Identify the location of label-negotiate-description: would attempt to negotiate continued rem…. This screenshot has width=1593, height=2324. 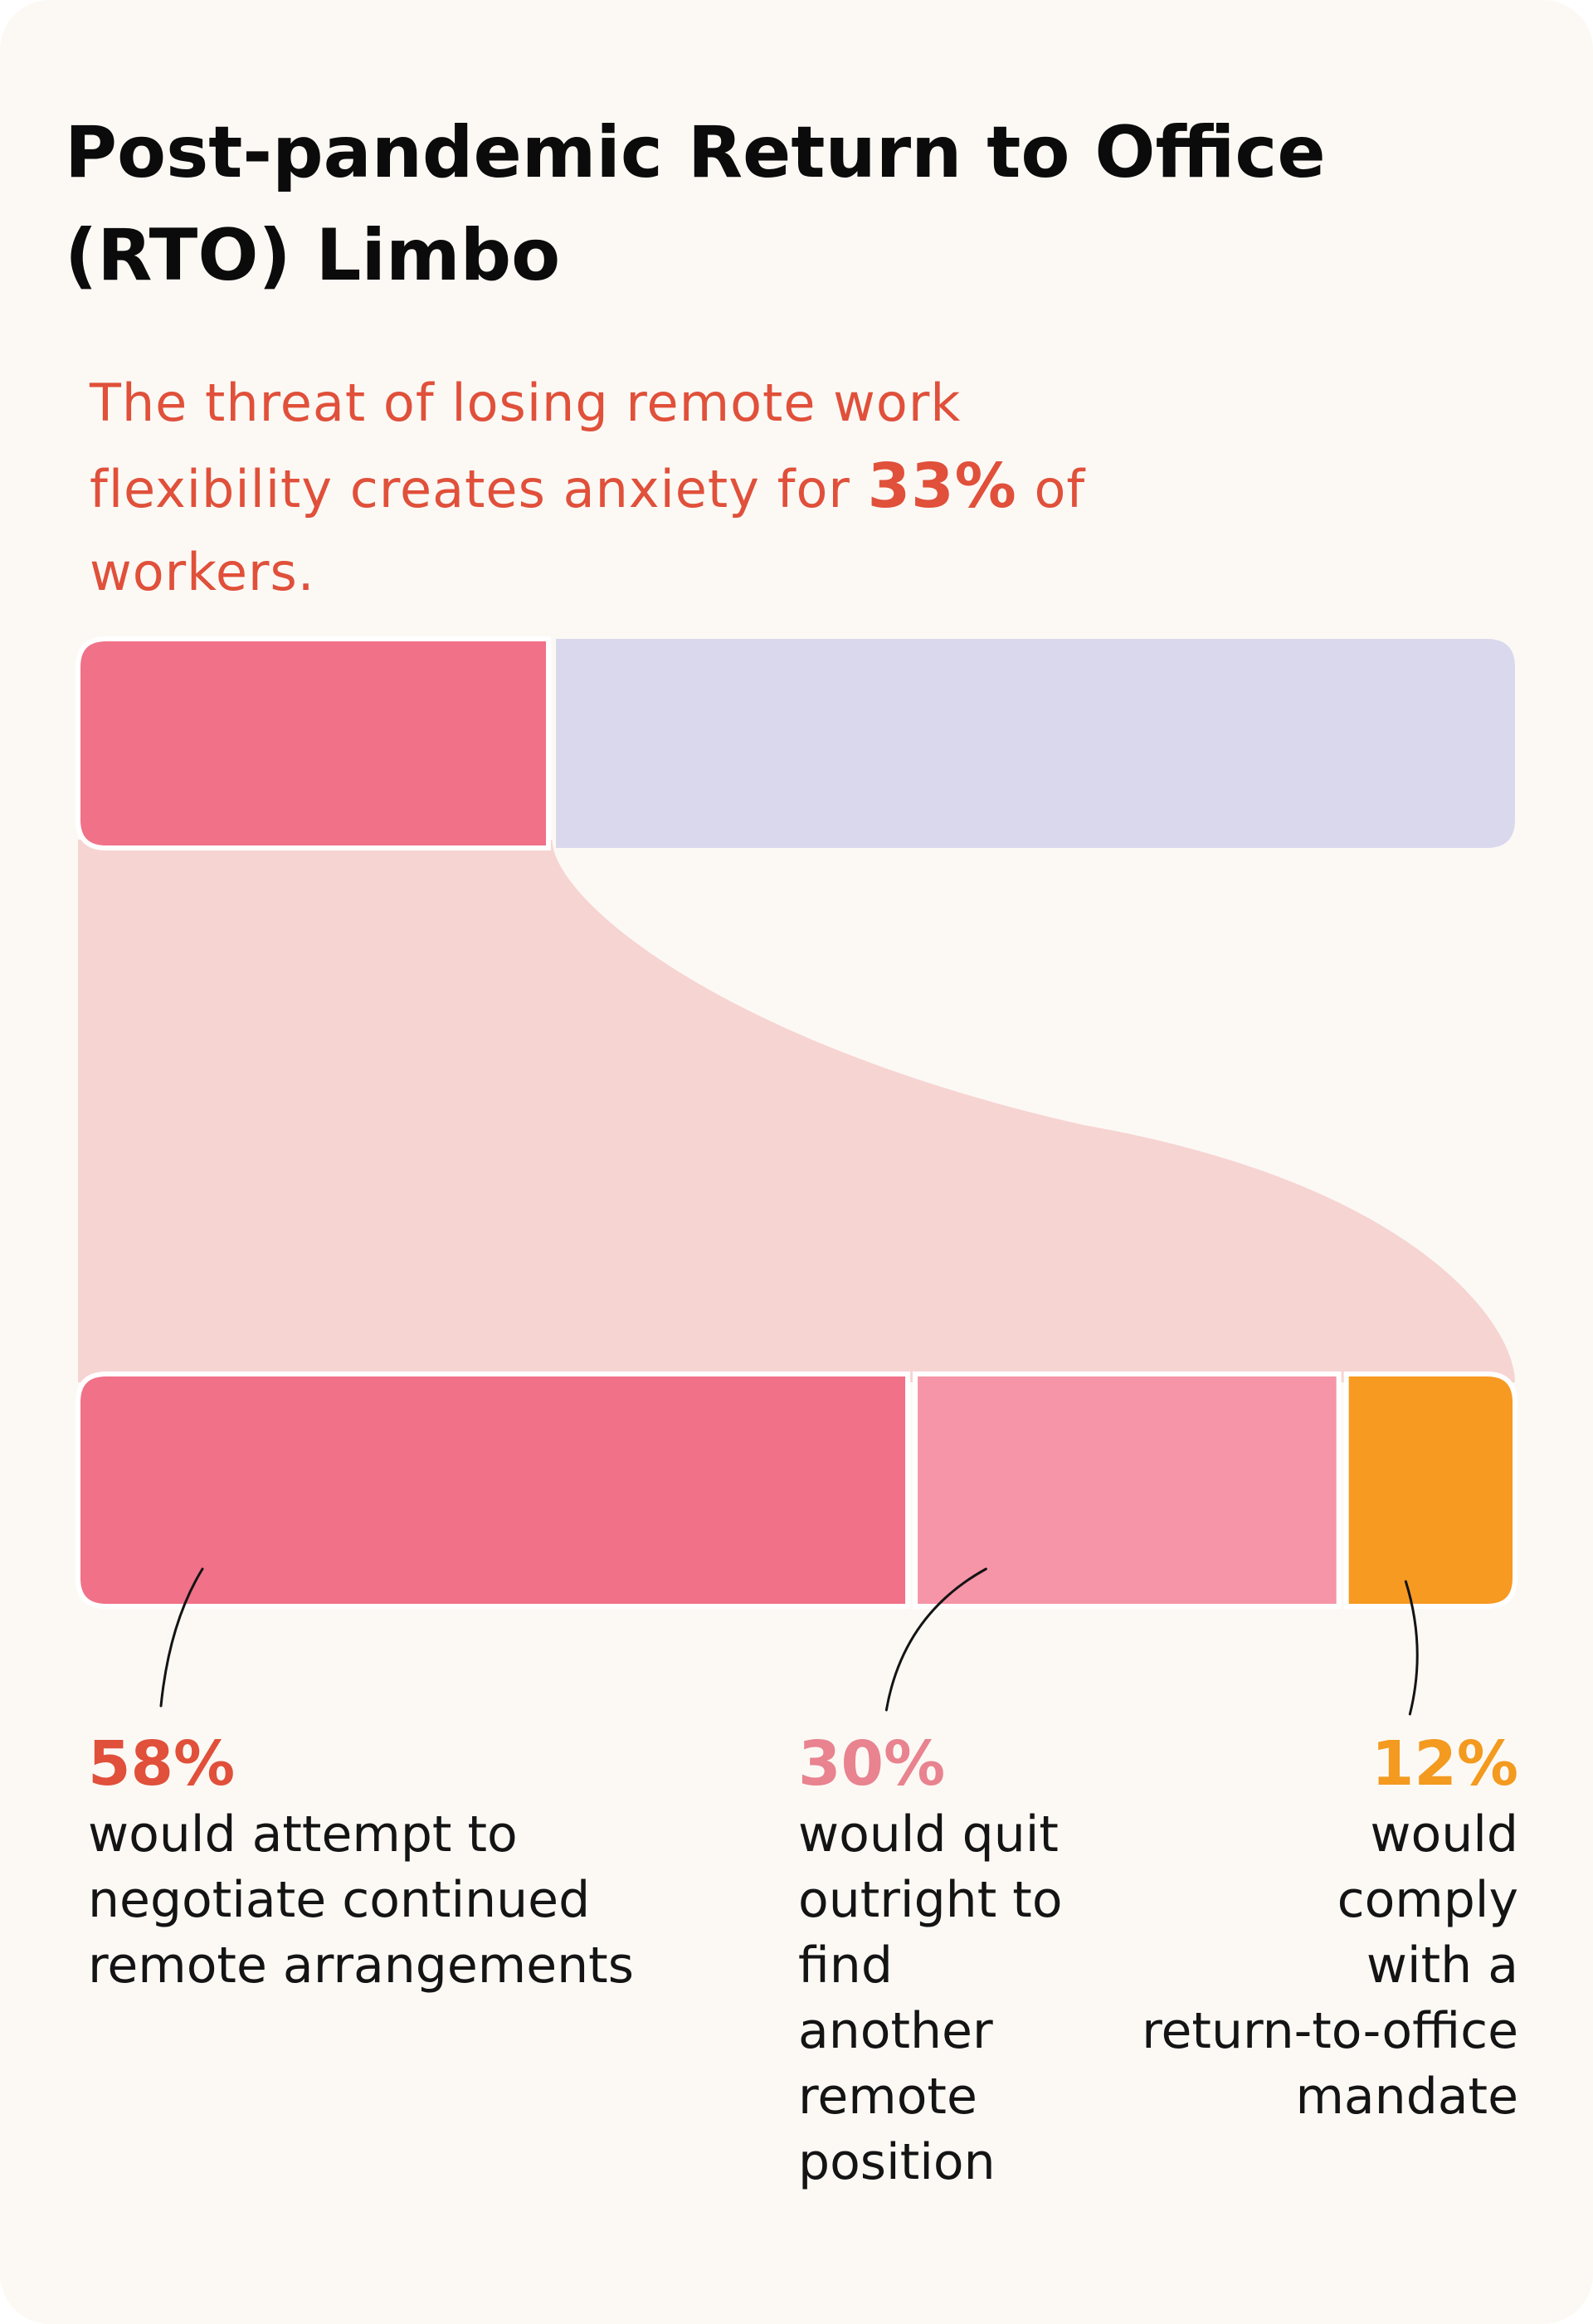
(361, 1900).